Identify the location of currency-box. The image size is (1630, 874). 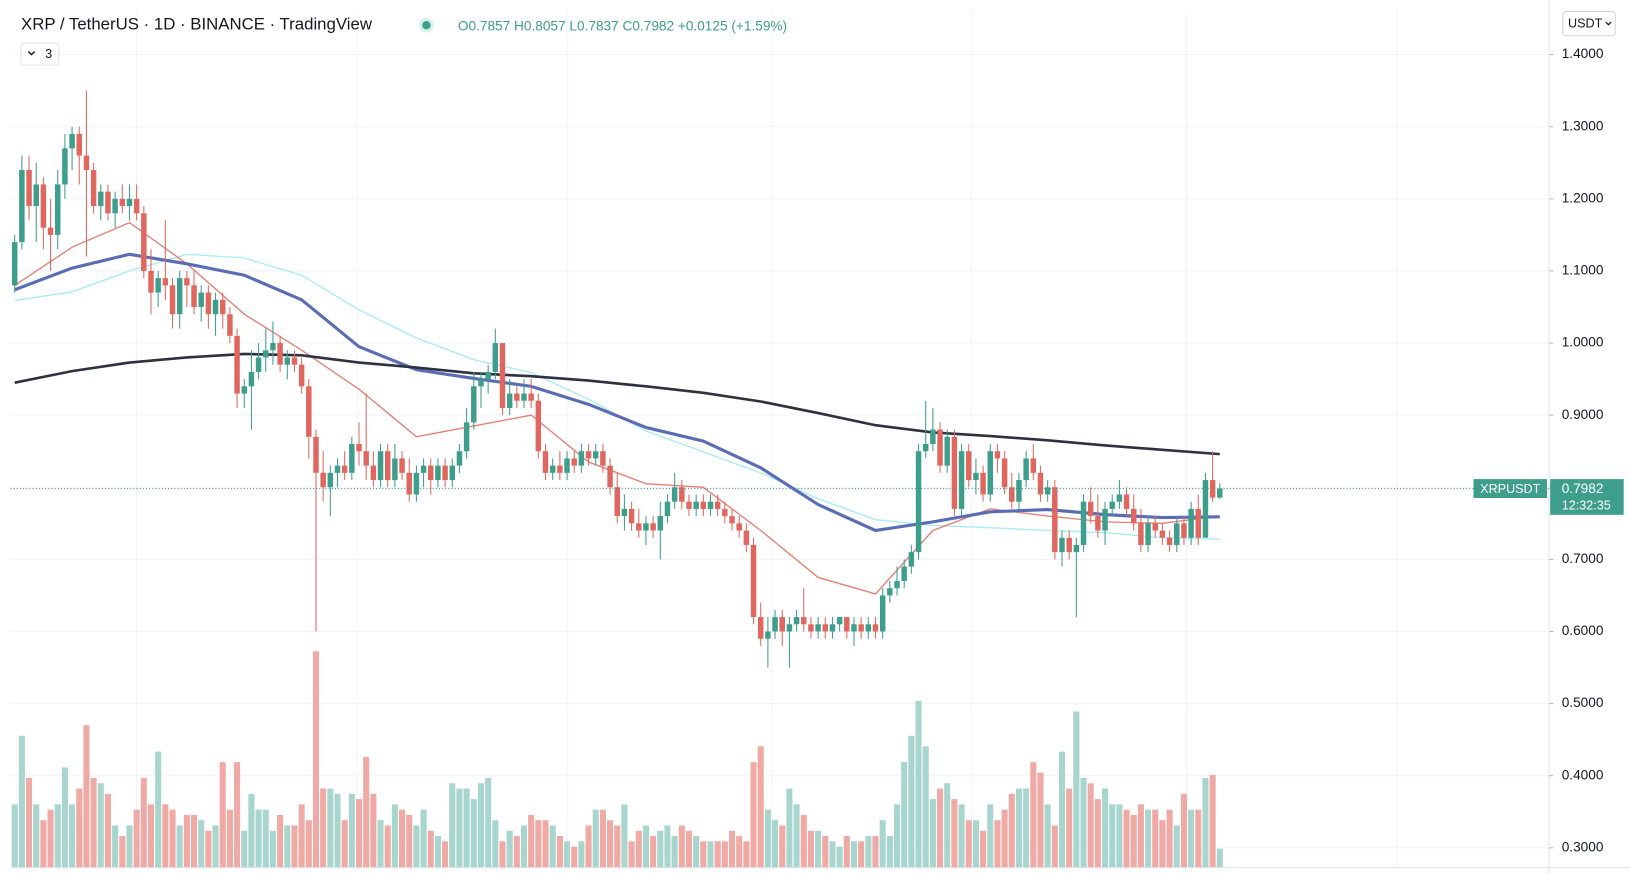
(1589, 24).